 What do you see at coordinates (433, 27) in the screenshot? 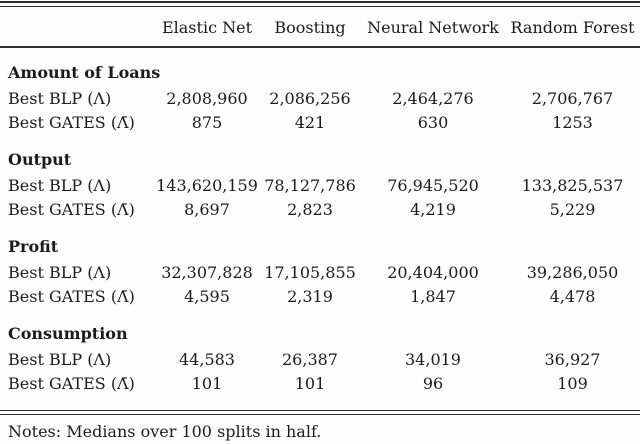
I see `column-header-neural-network: Neural Network` at bounding box center [433, 27].